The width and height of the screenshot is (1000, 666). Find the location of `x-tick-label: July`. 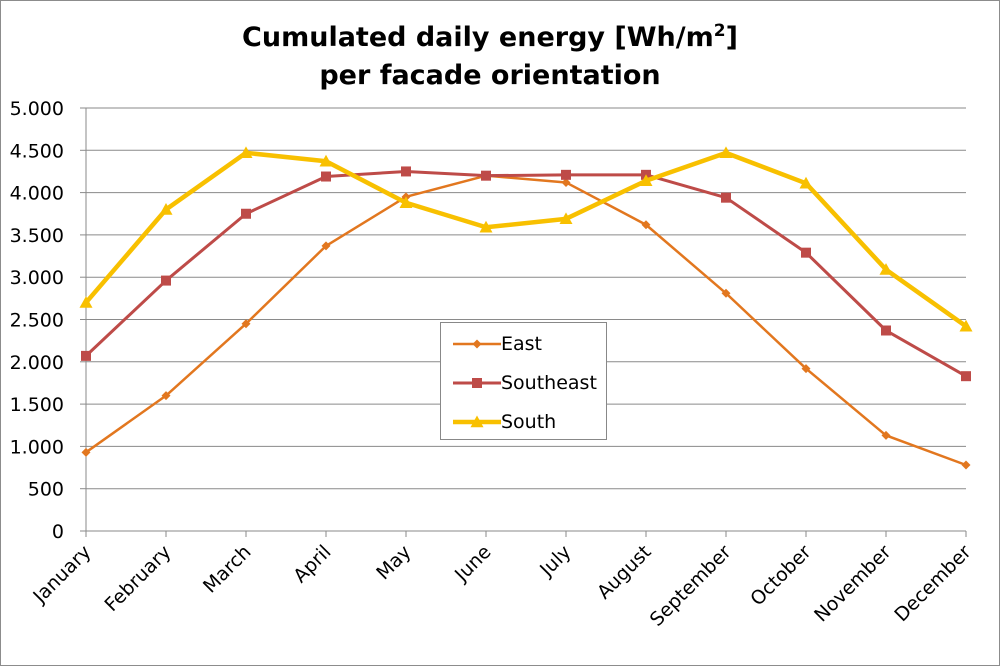

x-tick-label: July is located at coordinates (555, 561).